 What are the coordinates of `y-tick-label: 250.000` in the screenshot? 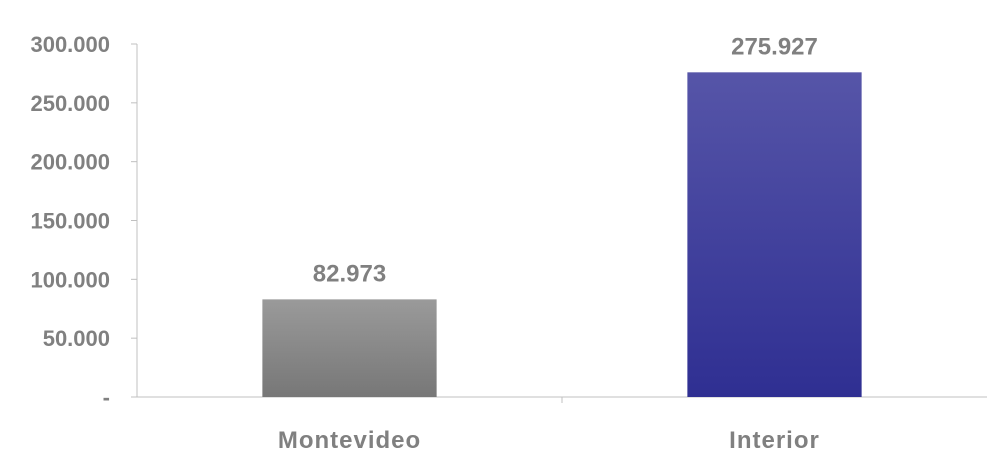 It's located at (70, 103).